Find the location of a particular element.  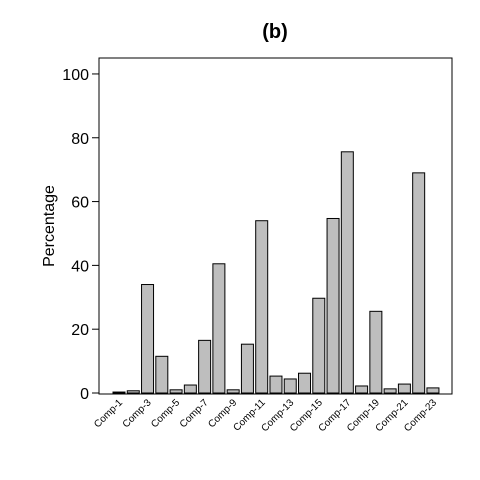

x-tick-label: Comp-7 is located at coordinates (194, 413).